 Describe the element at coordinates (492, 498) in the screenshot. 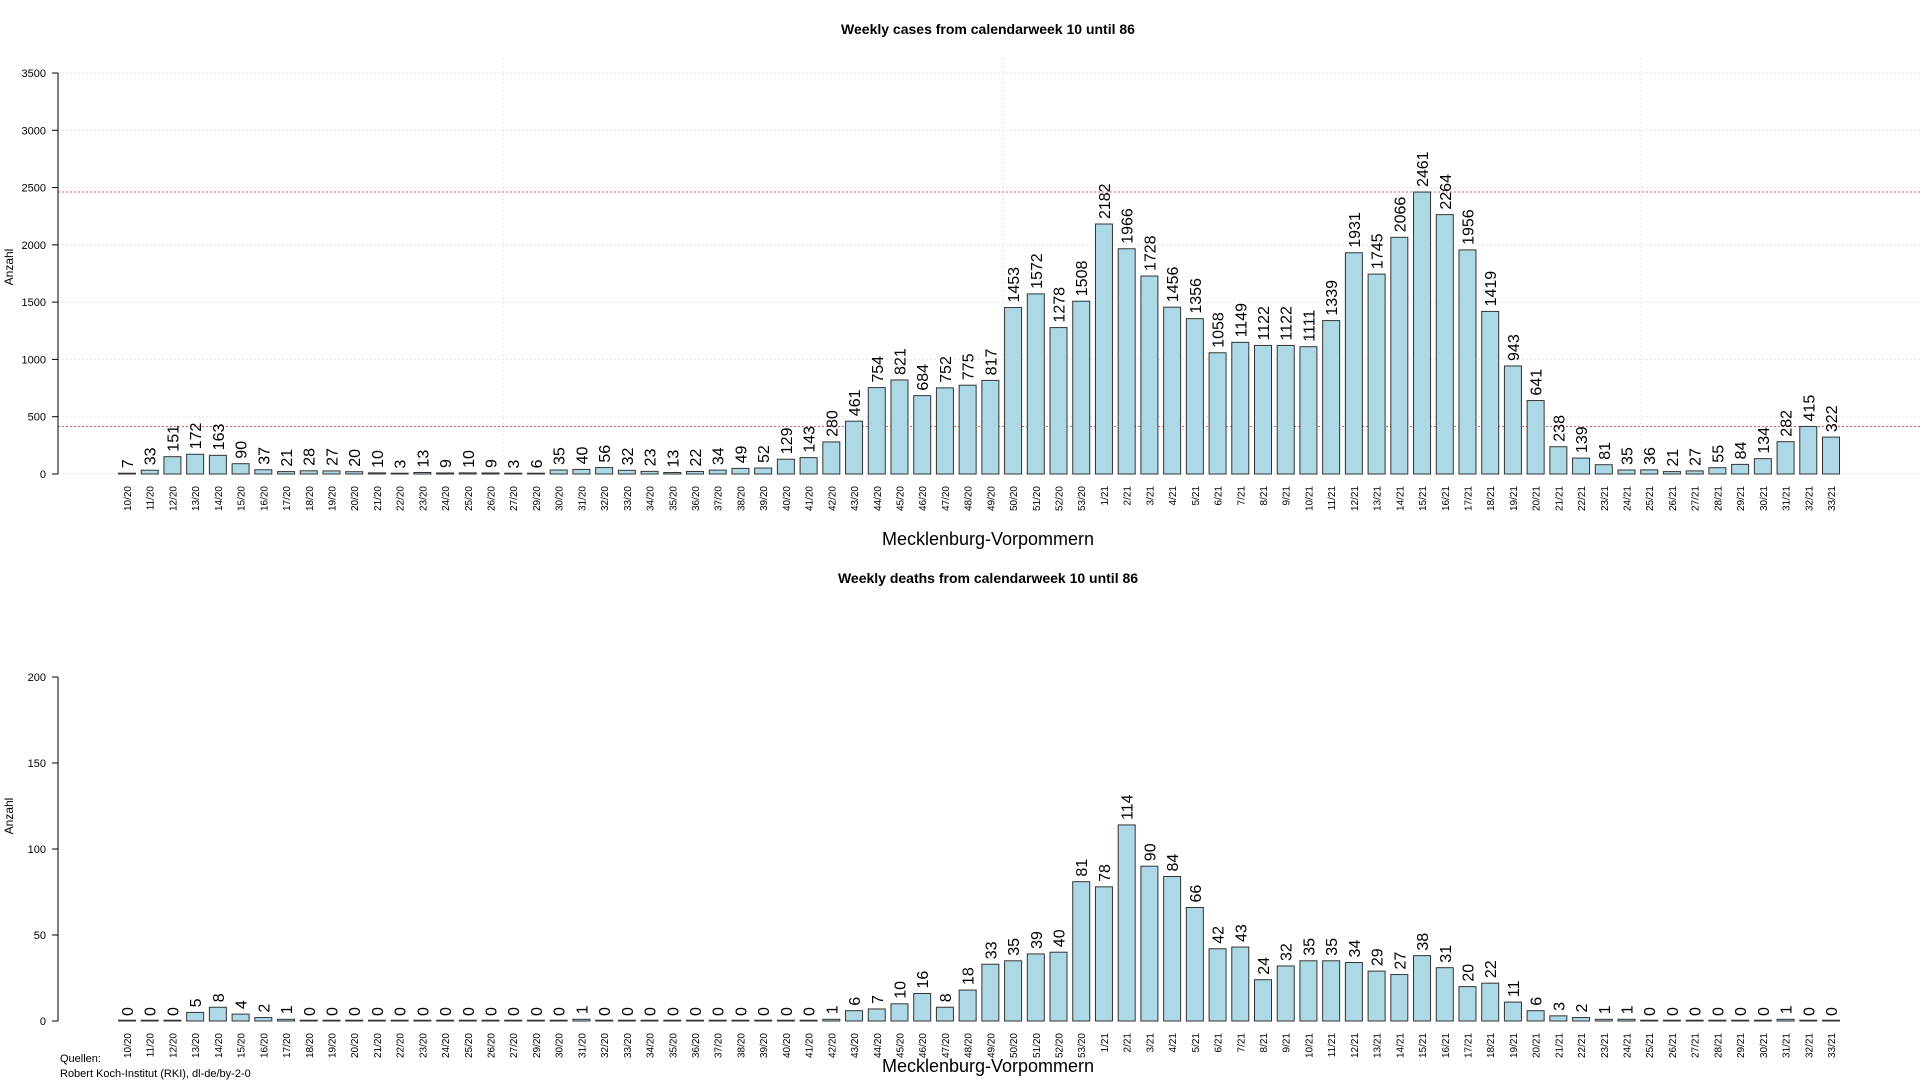

I see `x-tick-label: 26/20` at that location.